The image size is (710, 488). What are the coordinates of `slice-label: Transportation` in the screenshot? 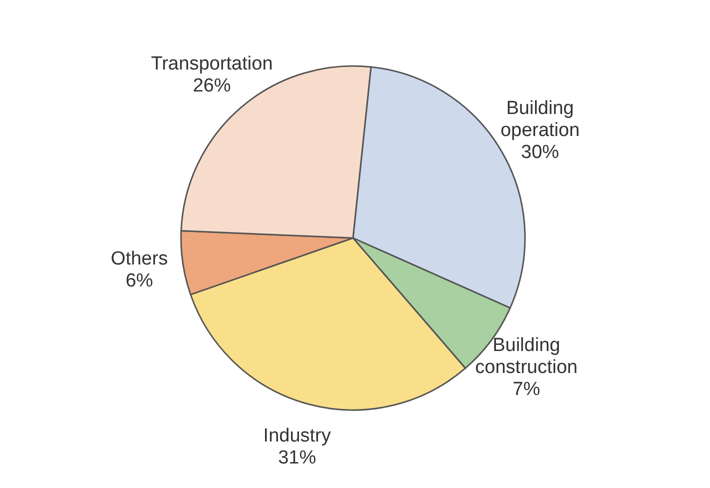 It's located at (211, 63).